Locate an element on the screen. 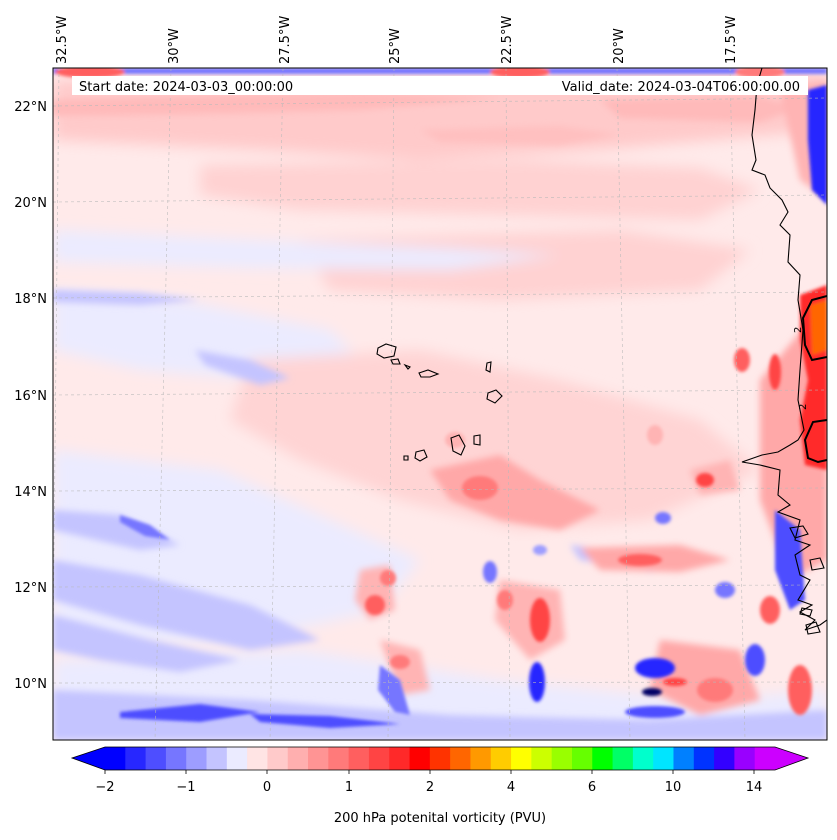 This screenshot has width=837, height=840. lat-label-20n: 20°N is located at coordinates (30, 203).